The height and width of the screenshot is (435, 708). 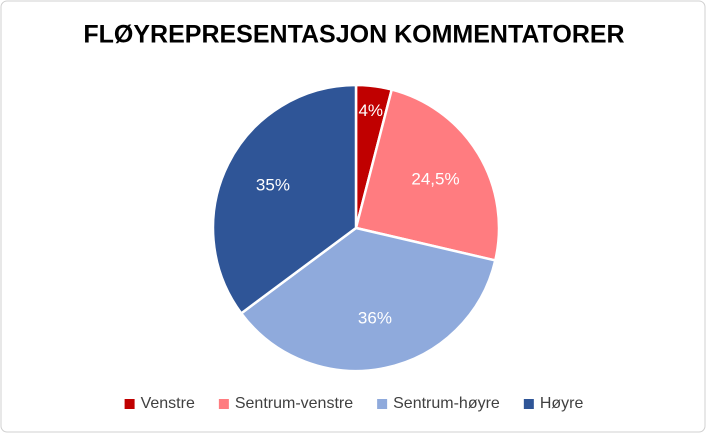 I want to click on legend-label: Sentrum-venstre, so click(x=294, y=403).